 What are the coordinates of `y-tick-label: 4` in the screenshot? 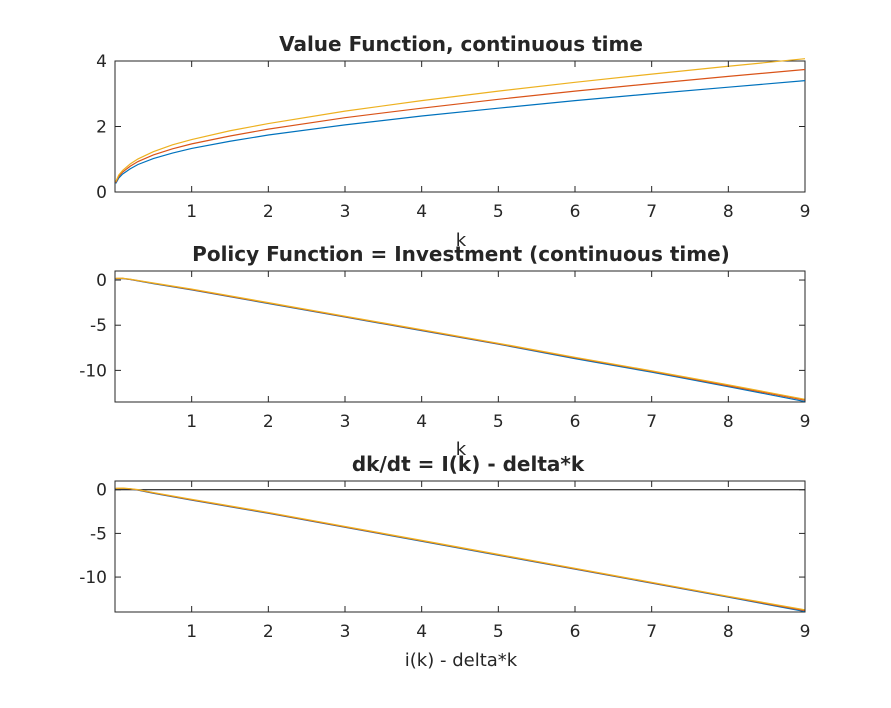 It's located at (101, 62).